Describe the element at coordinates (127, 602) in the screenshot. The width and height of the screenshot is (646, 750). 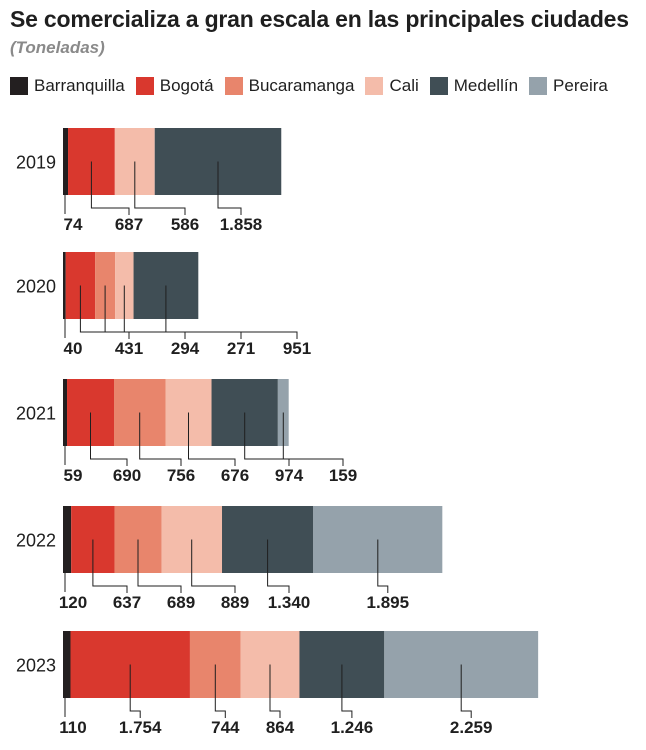
I see `value-label: 637` at that location.